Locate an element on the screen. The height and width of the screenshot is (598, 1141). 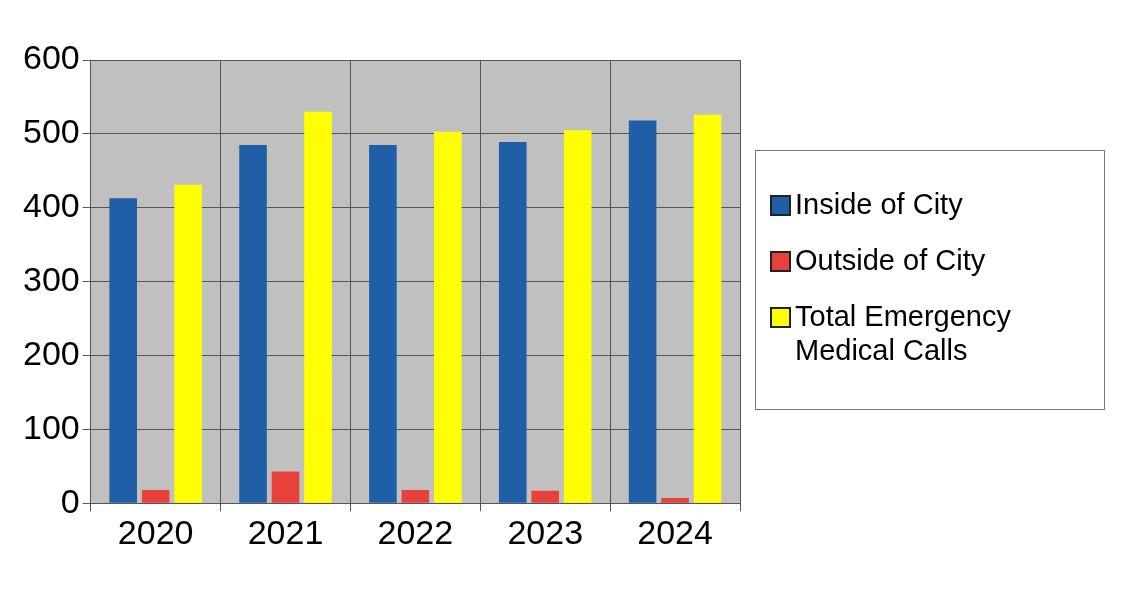
x-tick-label: 2023 is located at coordinates (545, 531).